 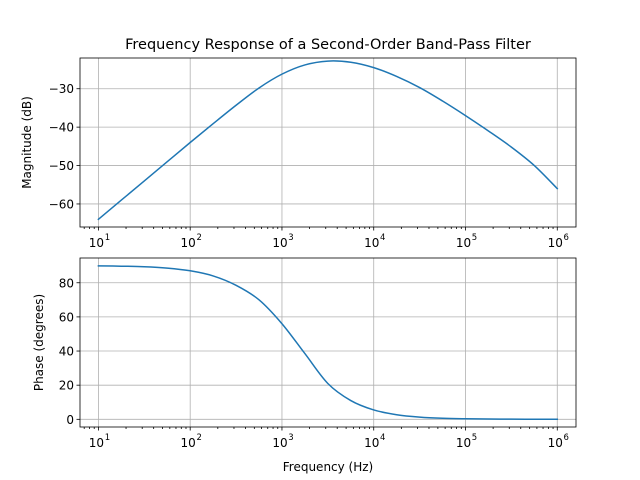 What do you see at coordinates (198, 238) in the screenshot?
I see `magnitude-x-tick-exponent: 2` at bounding box center [198, 238].